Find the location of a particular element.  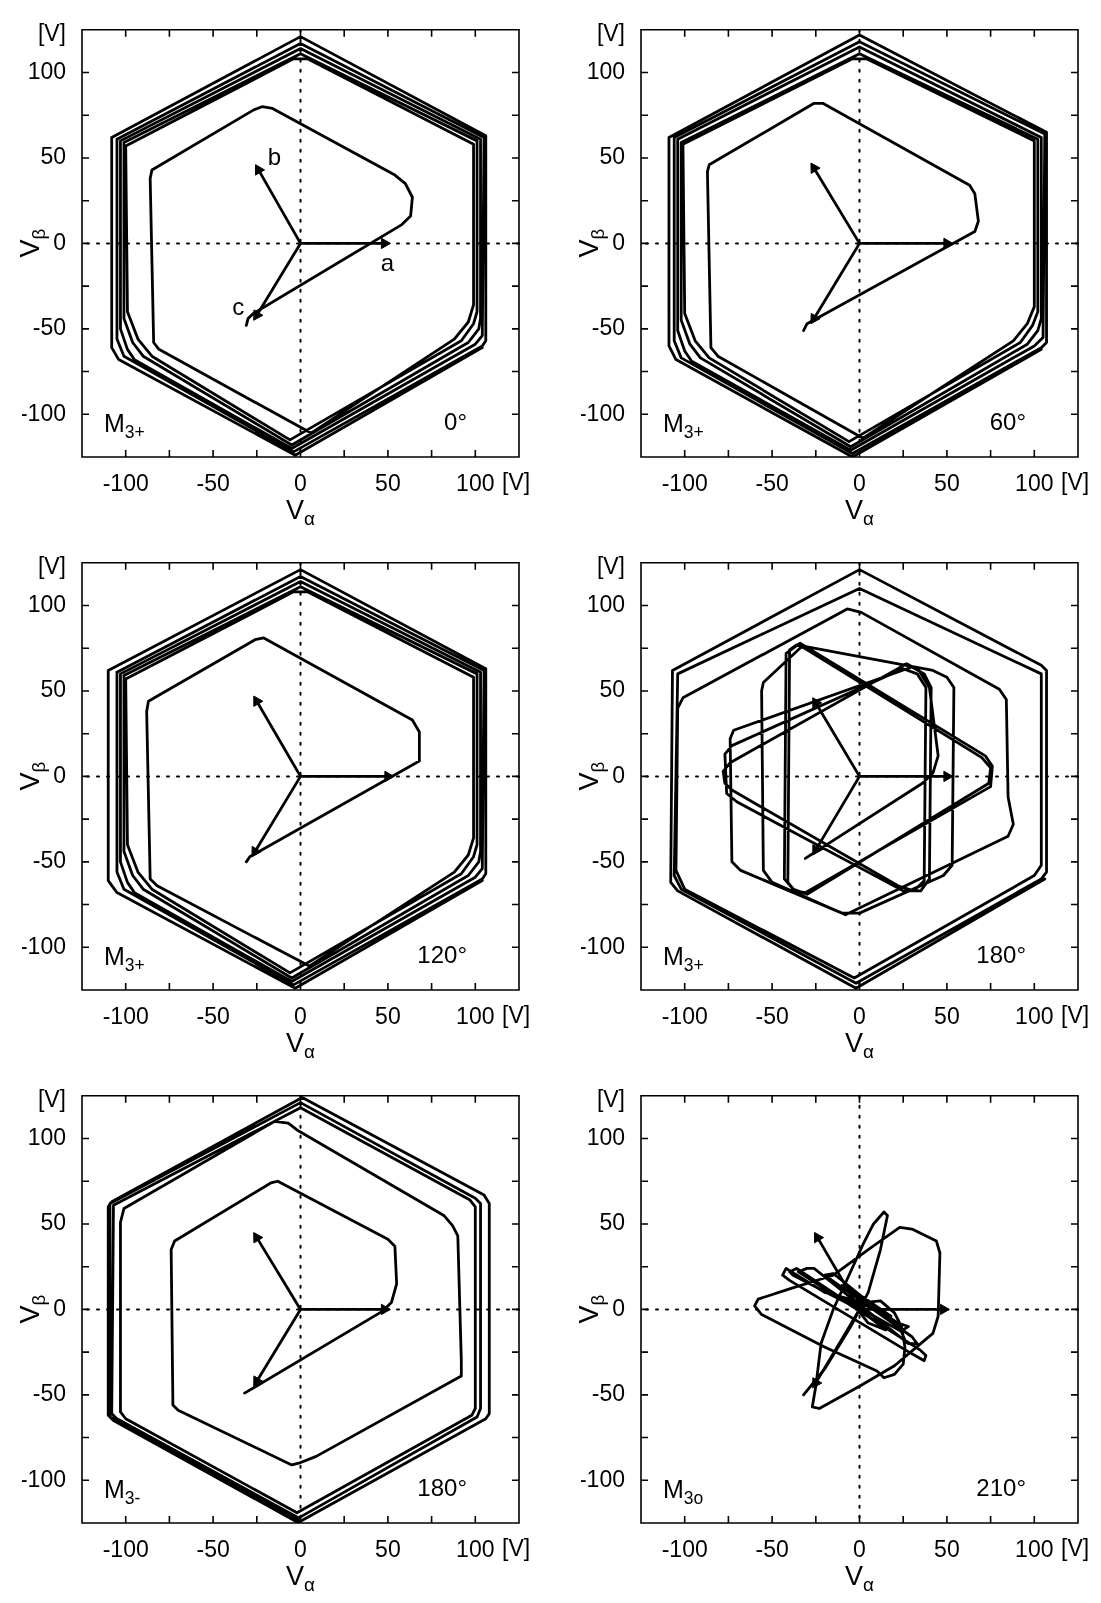

series-label: c is located at coordinates (238, 307).